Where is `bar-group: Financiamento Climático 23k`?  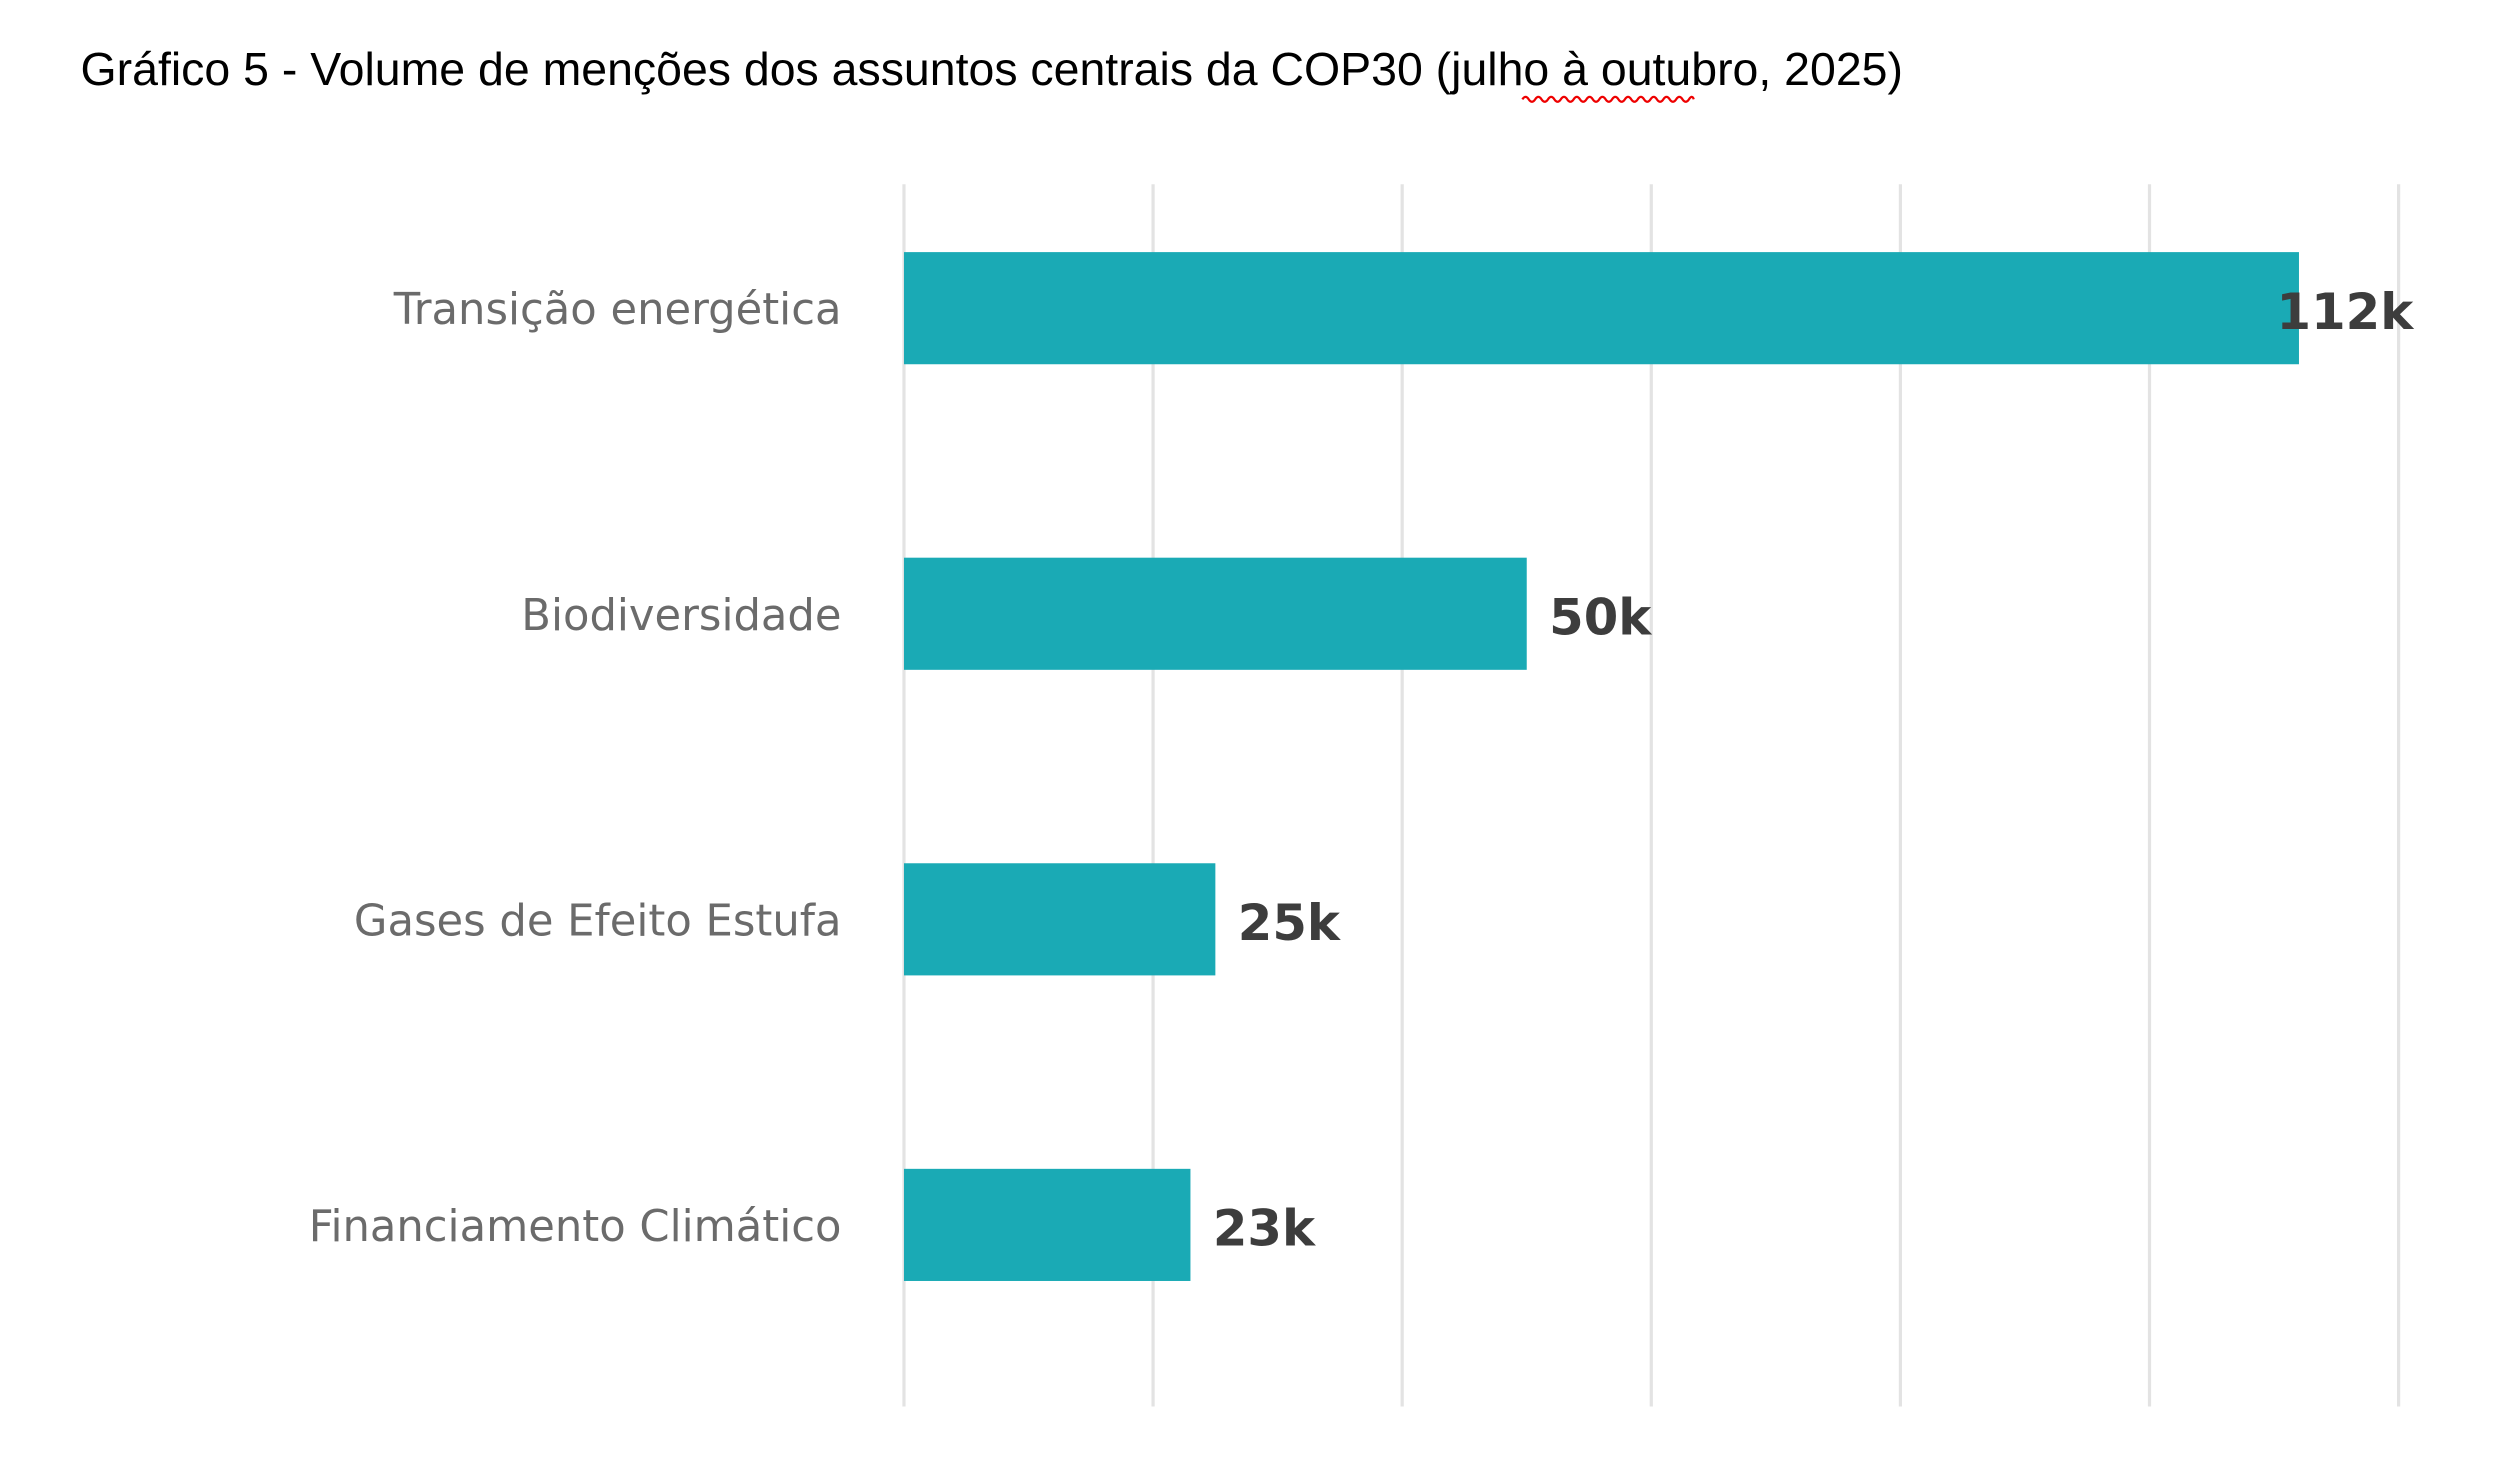
bar-group: Financiamento Climático 23k is located at coordinates (812, 1224).